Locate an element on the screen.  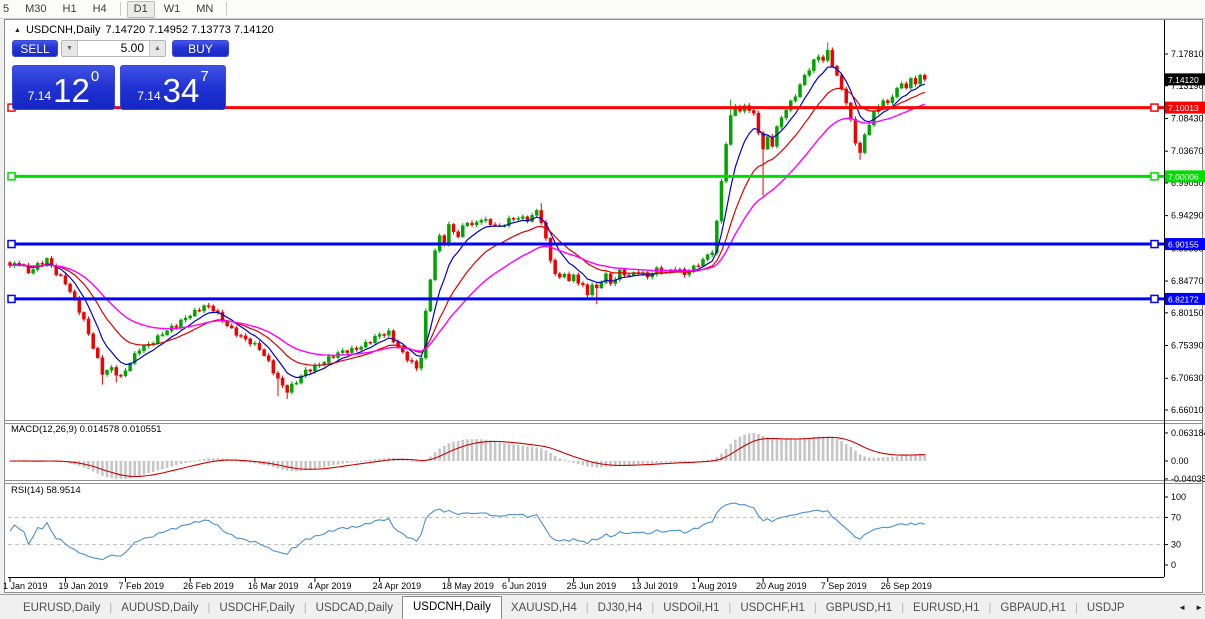
timeframe-toolbar: 5 M30 H1 H4 D1 W1 MN is located at coordinates (602, 9).